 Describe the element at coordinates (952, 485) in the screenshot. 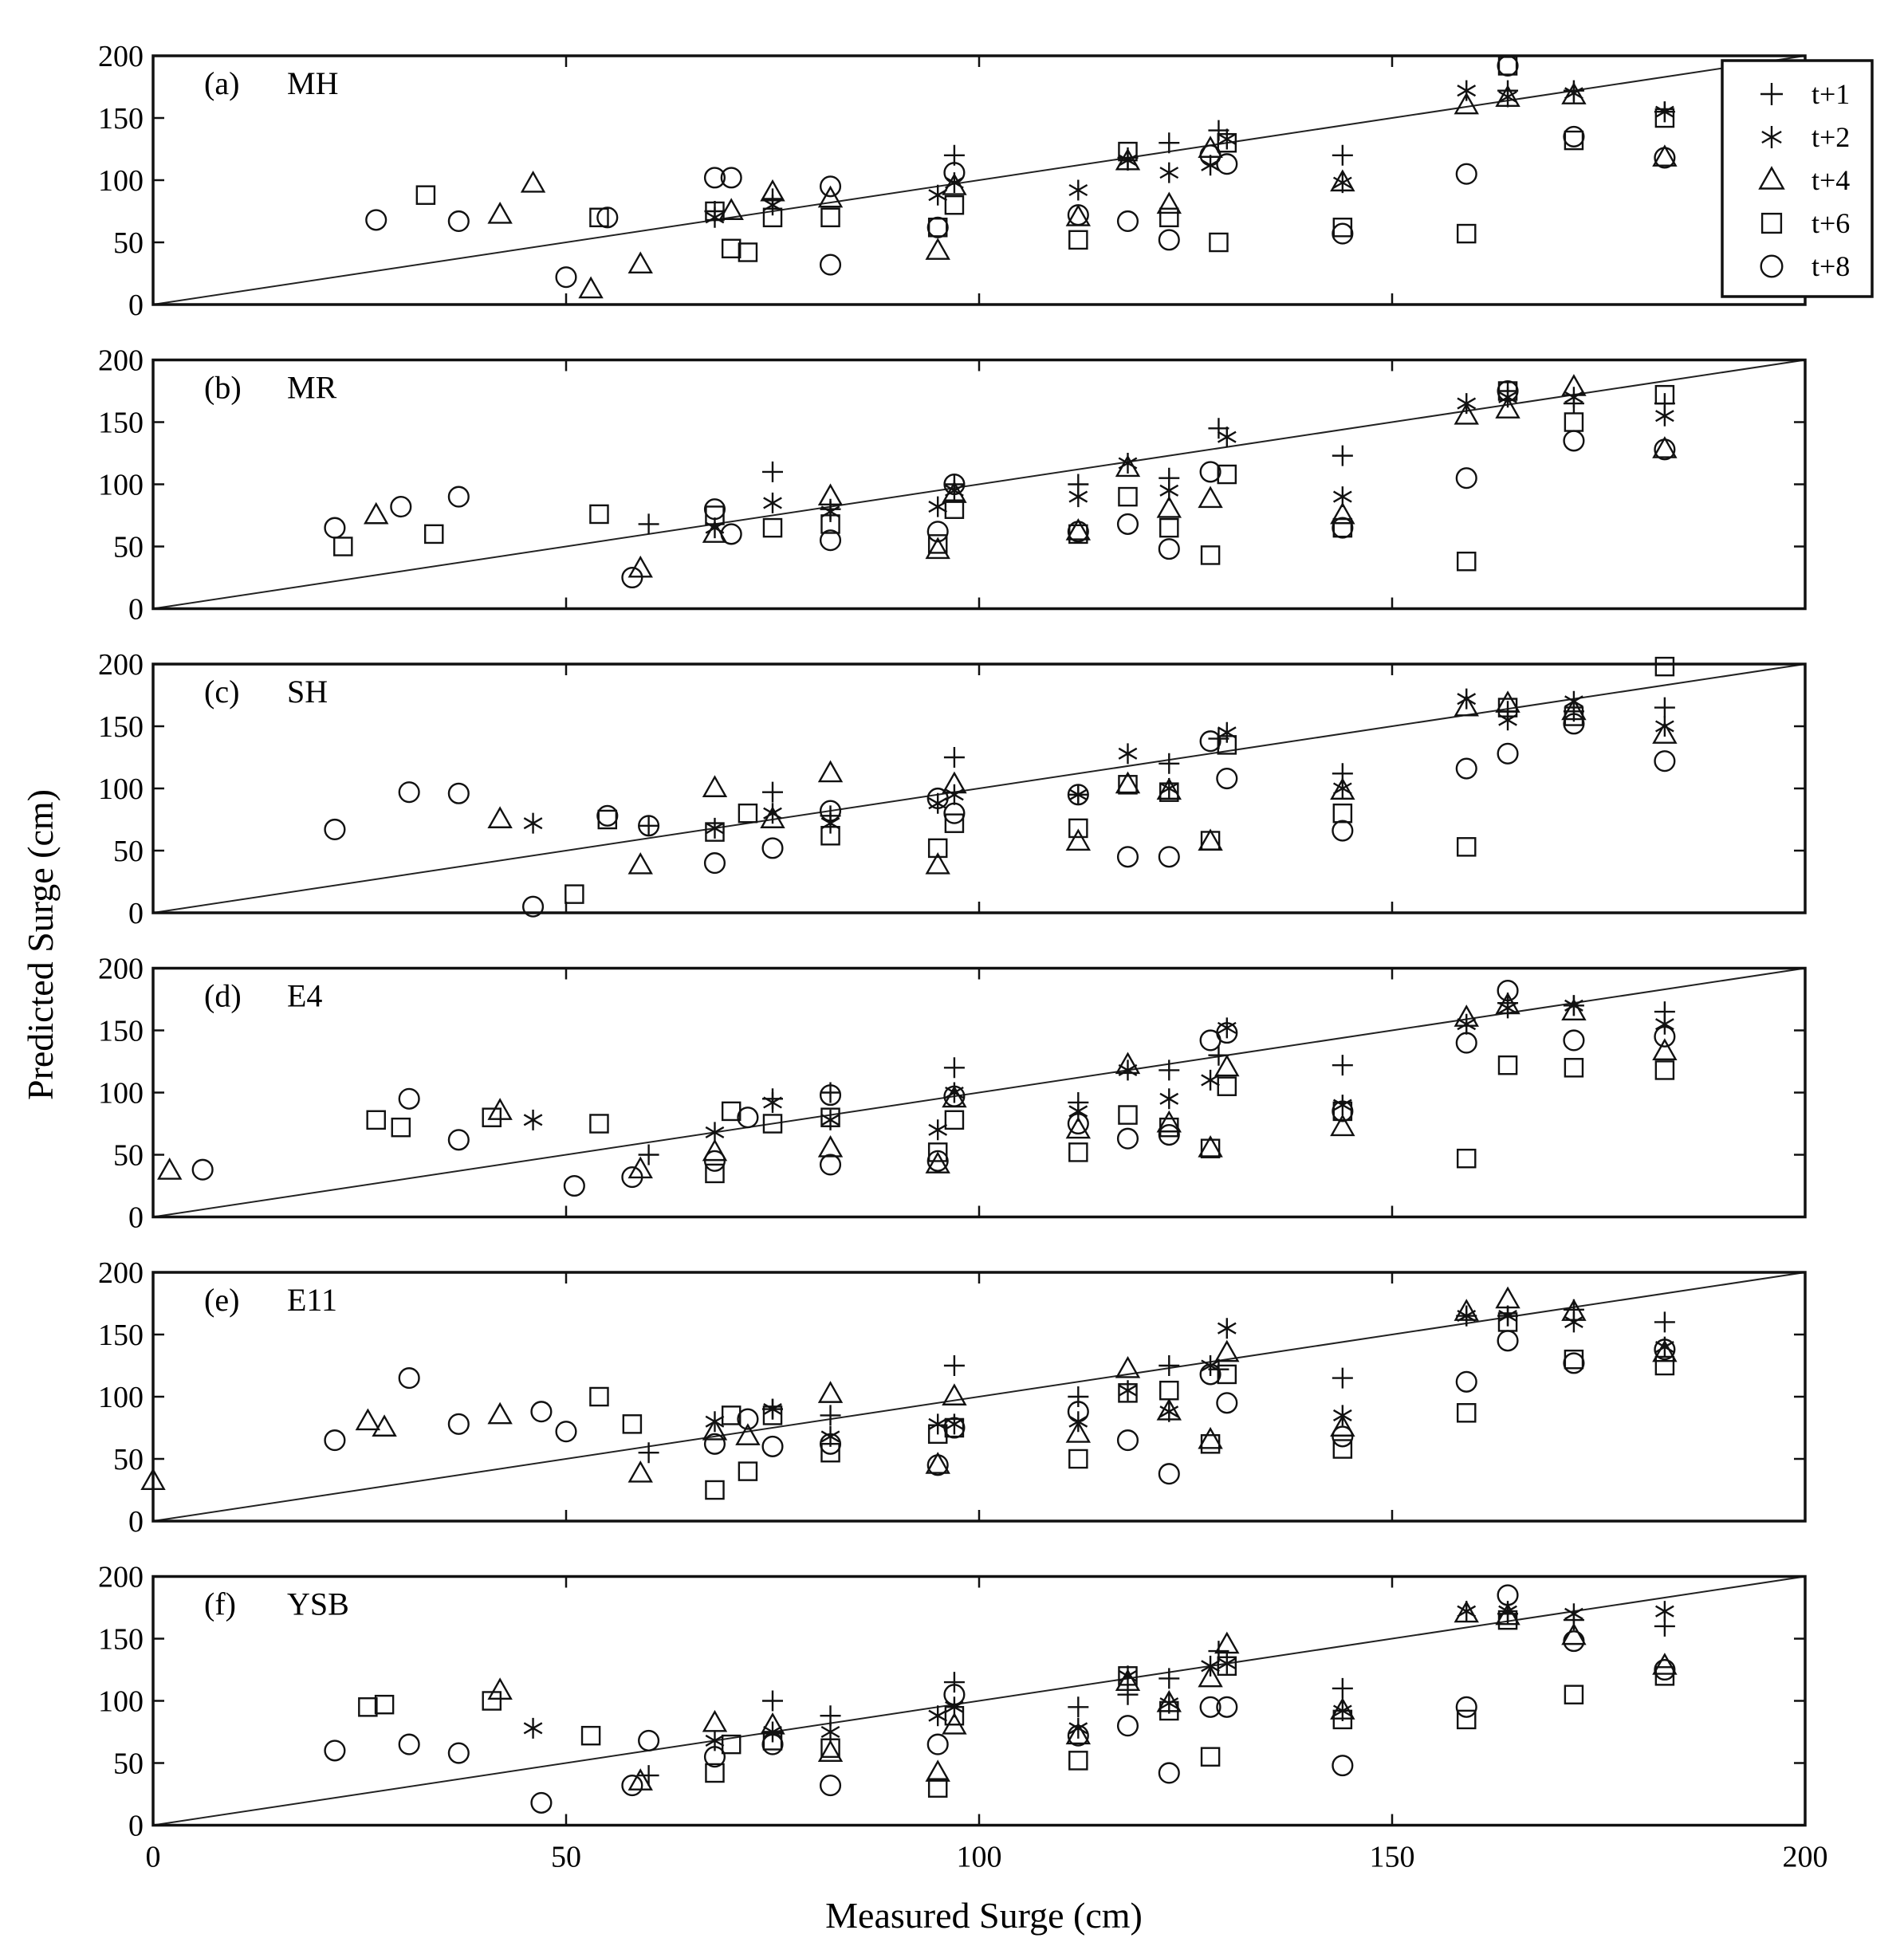

I see `panel-mr: 0 50 100 150 200 (b) MR` at that location.